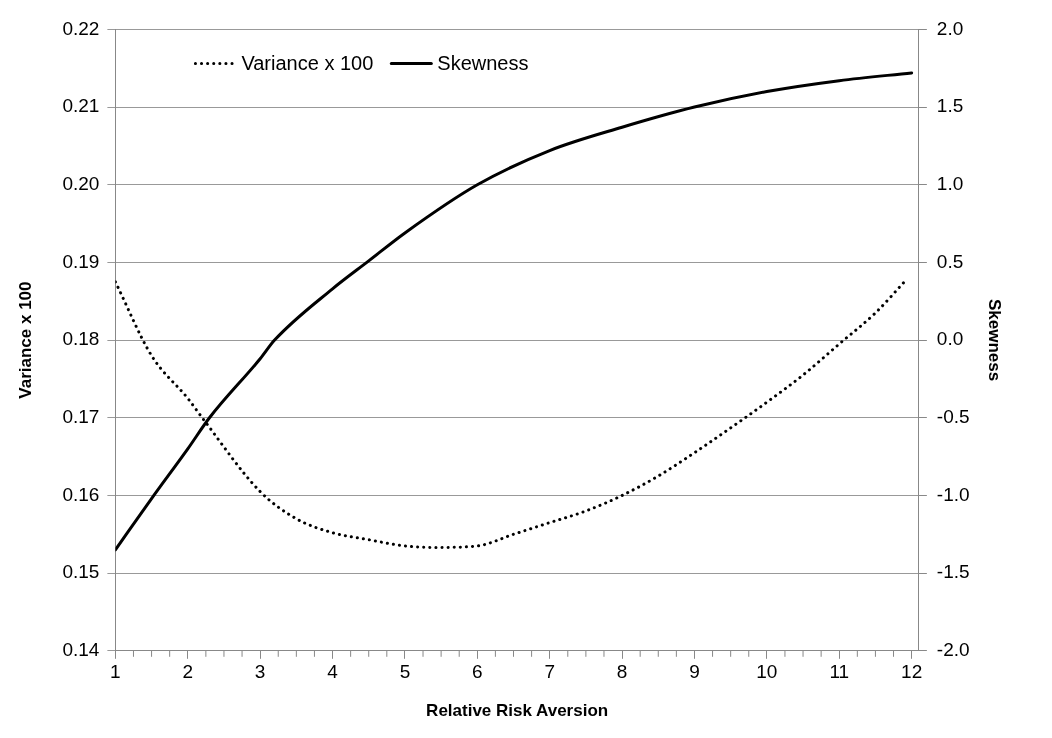  I want to click on legend-label: Skewness, so click(483, 62).